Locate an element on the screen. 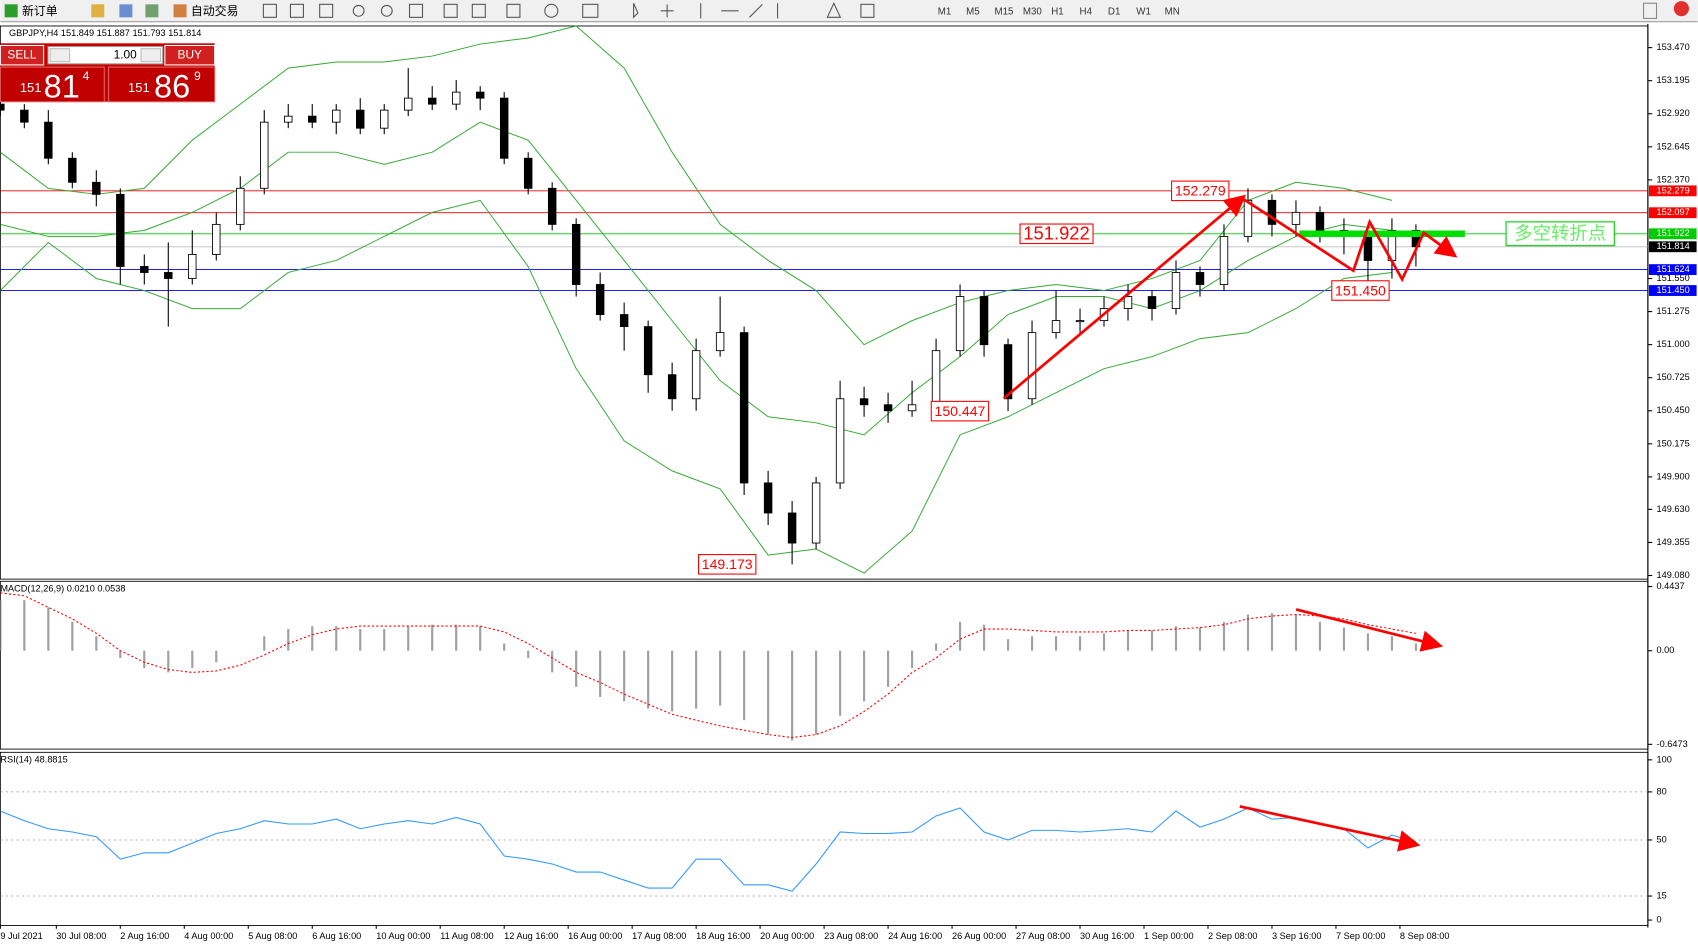 The height and width of the screenshot is (945, 1698). timeframe: M5 is located at coordinates (973, 11).